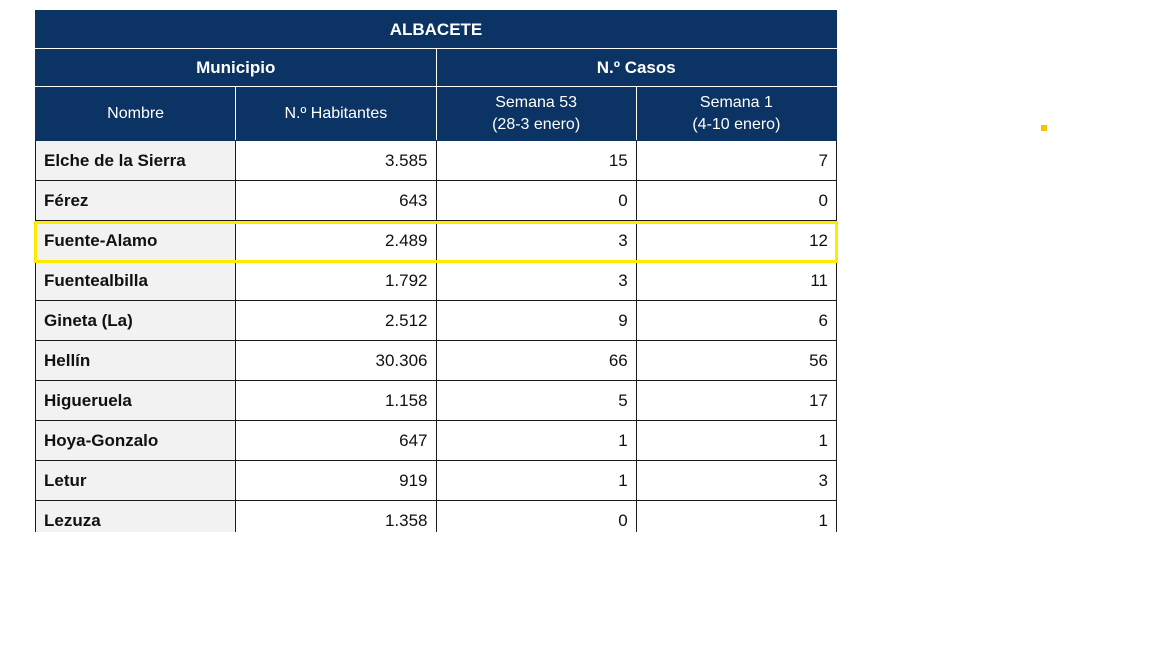 The image size is (1152, 648). What do you see at coordinates (136, 440) in the screenshot?
I see `cell-nombre: Hoya-Gonzalo` at bounding box center [136, 440].